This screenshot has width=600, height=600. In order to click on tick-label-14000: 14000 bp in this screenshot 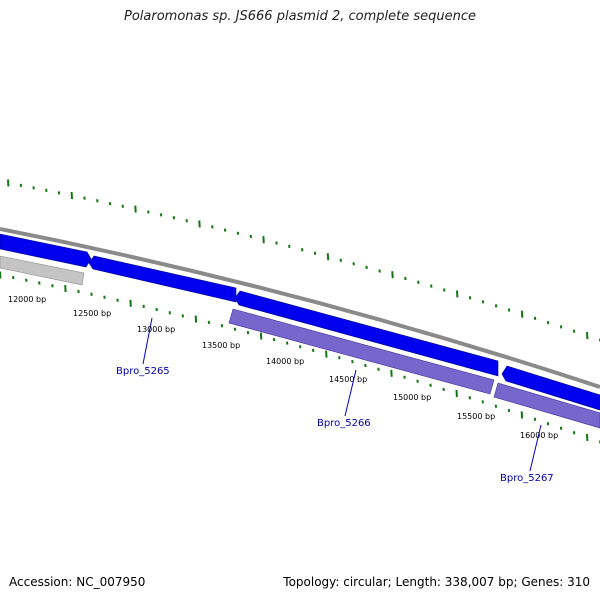, I will do `click(285, 361)`.